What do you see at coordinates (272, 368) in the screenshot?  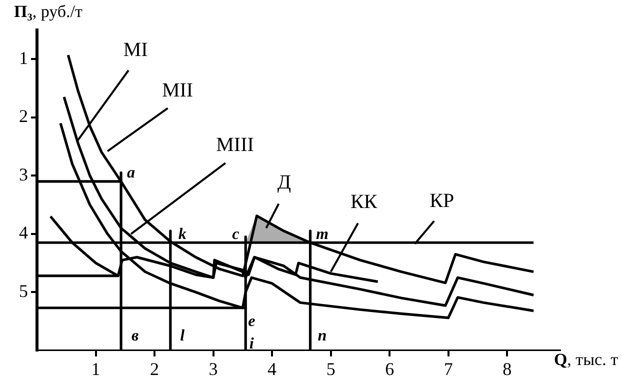 I see `x-tick-label: 4` at bounding box center [272, 368].